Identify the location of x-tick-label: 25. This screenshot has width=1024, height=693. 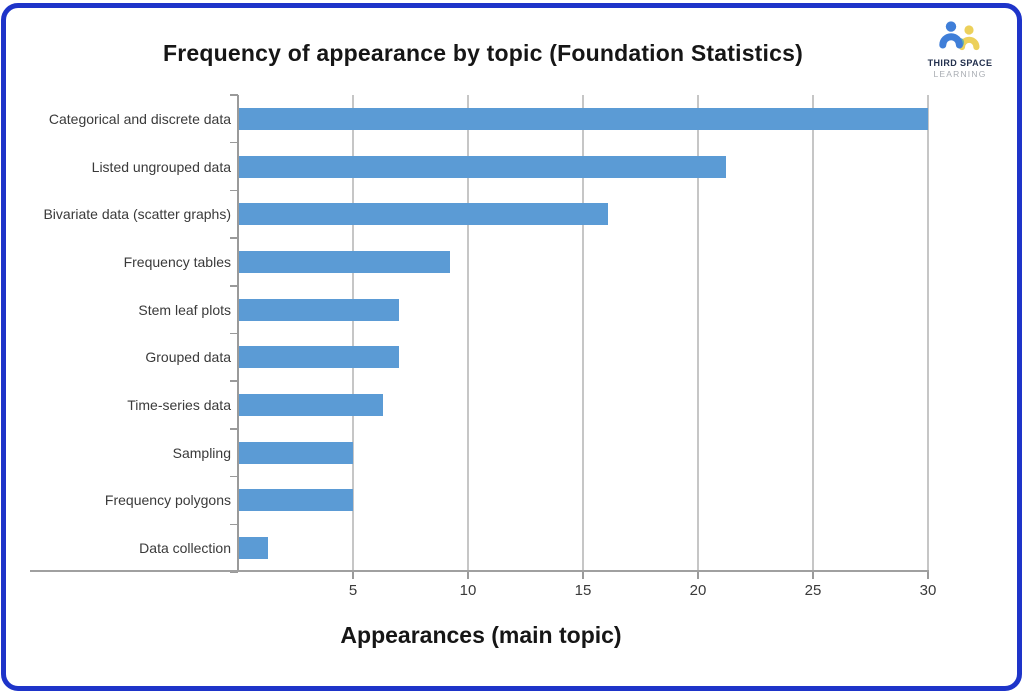
(813, 590).